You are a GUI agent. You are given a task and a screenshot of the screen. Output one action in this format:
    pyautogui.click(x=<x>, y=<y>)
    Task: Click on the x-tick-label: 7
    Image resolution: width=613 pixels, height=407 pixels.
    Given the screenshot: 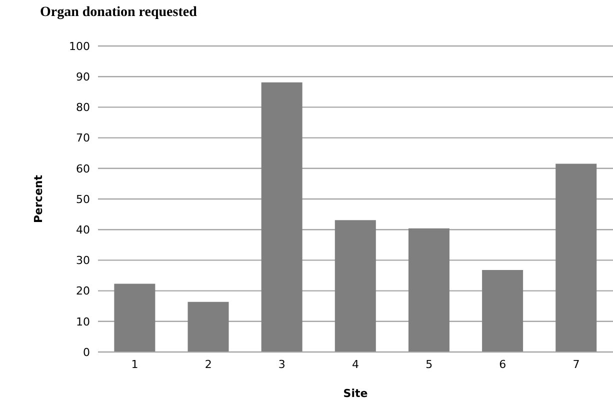 What is the action you would take?
    pyautogui.click(x=576, y=364)
    